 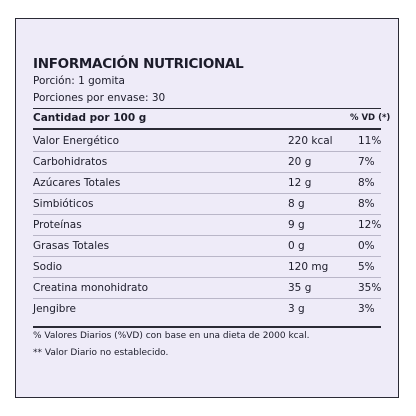 I want to click on amount: 220 kcal, so click(x=310, y=141).